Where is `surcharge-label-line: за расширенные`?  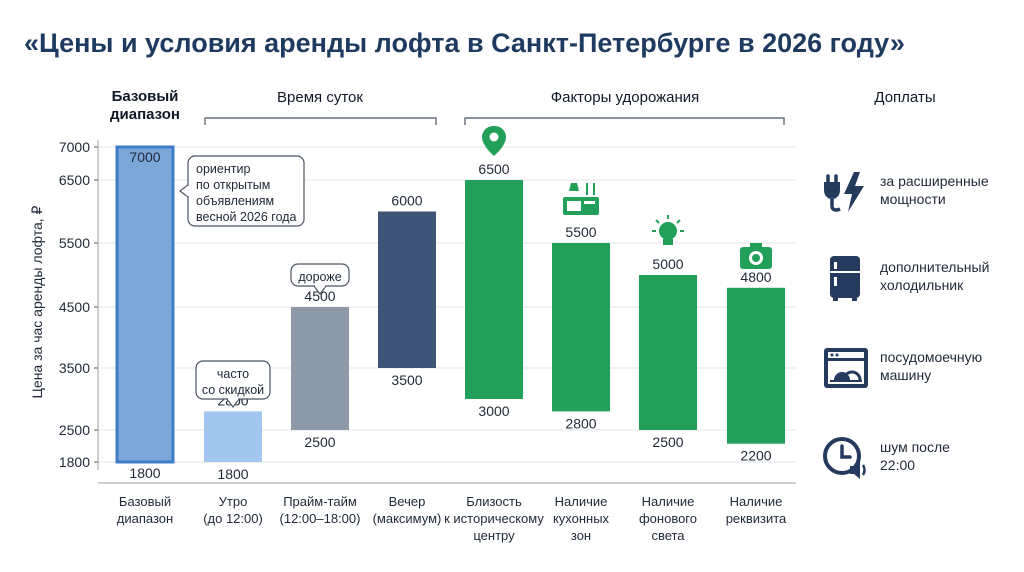
surcharge-label-line: за расширенные is located at coordinates (934, 181).